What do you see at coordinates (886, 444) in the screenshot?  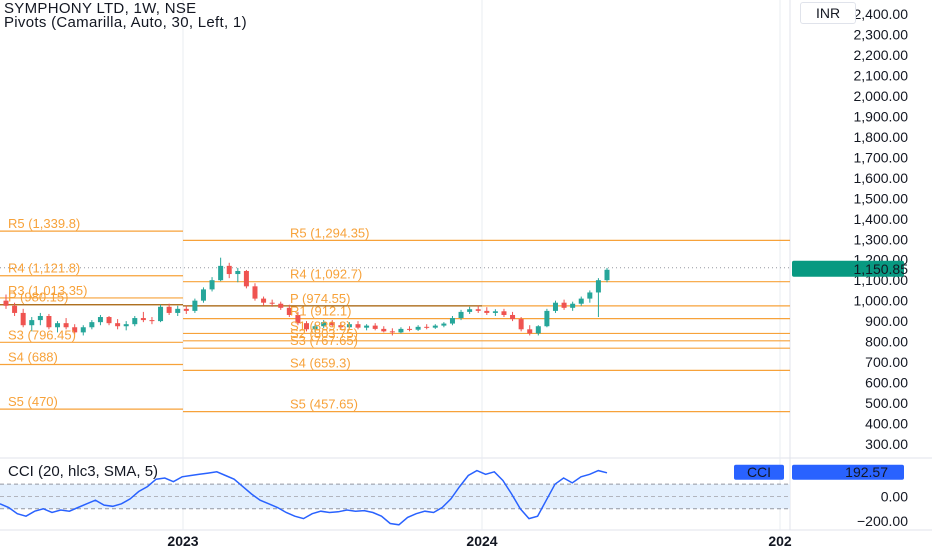 I see `price-tick-label: 300.00` at bounding box center [886, 444].